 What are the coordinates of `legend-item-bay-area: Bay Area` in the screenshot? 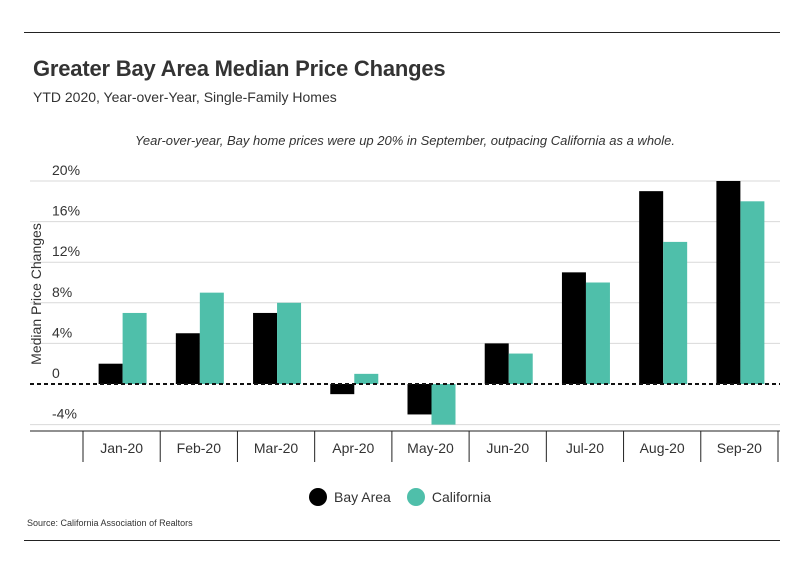 It's located at (350, 497).